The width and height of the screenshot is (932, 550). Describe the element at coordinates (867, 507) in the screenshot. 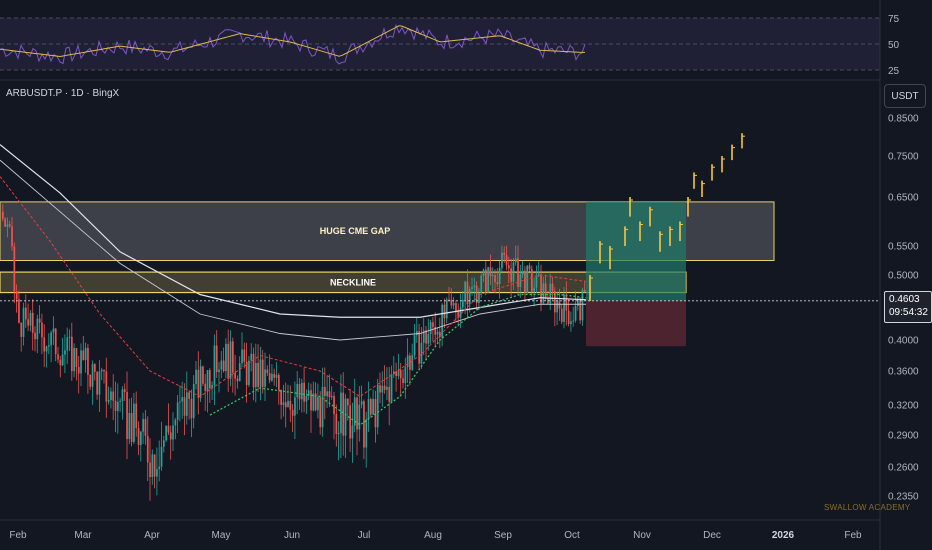

I see `watermark-label: SWALLOW ACADEMY` at that location.